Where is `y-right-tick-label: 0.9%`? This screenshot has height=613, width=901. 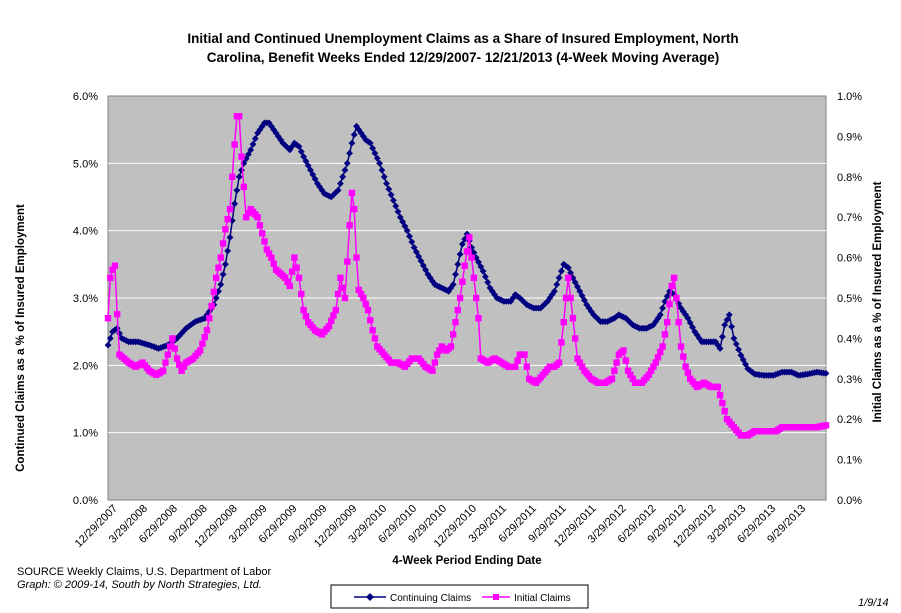 y-right-tick-label: 0.9% is located at coordinates (849, 137).